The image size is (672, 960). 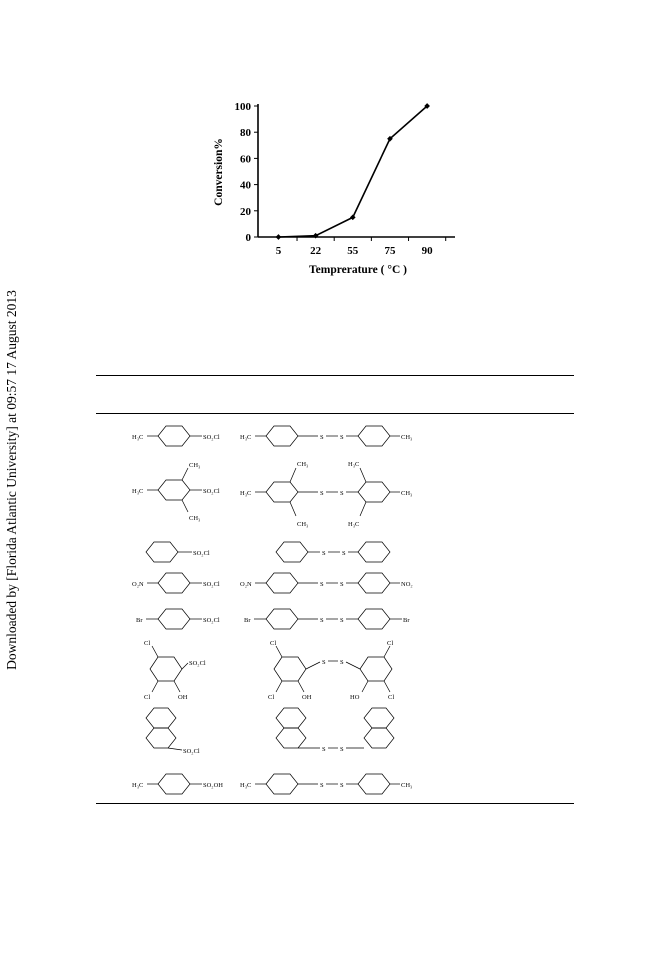 I want to click on y-tick-label: 60, so click(x=246, y=159).